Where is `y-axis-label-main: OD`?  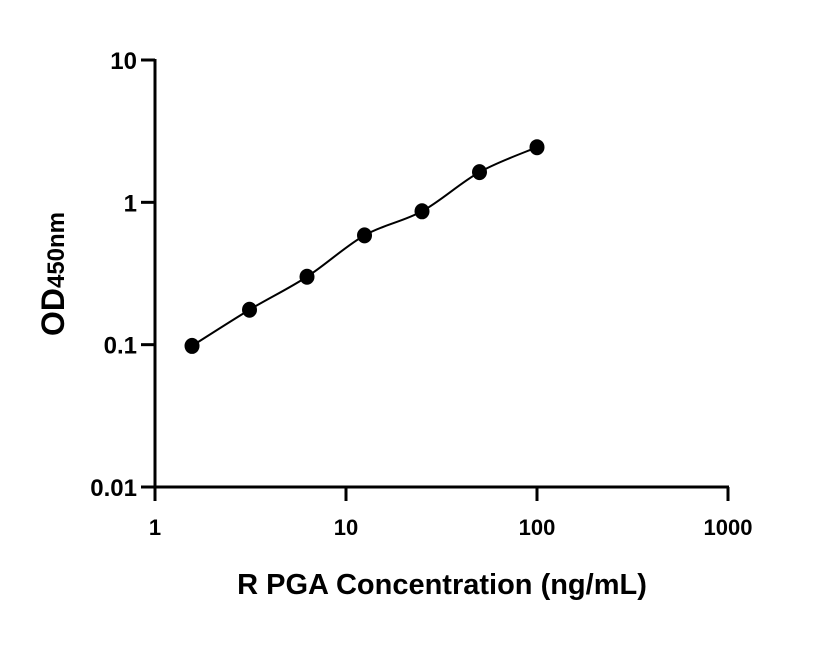 y-axis-label-main: OD is located at coordinates (53, 312).